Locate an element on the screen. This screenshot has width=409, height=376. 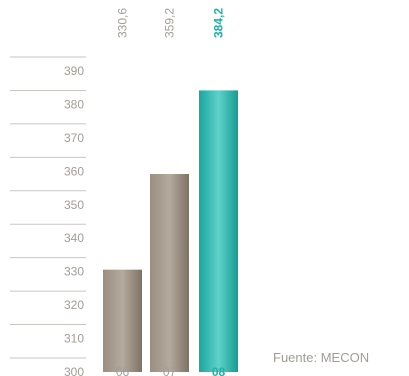
y-tick-label-340: 340 is located at coordinates (74, 238).